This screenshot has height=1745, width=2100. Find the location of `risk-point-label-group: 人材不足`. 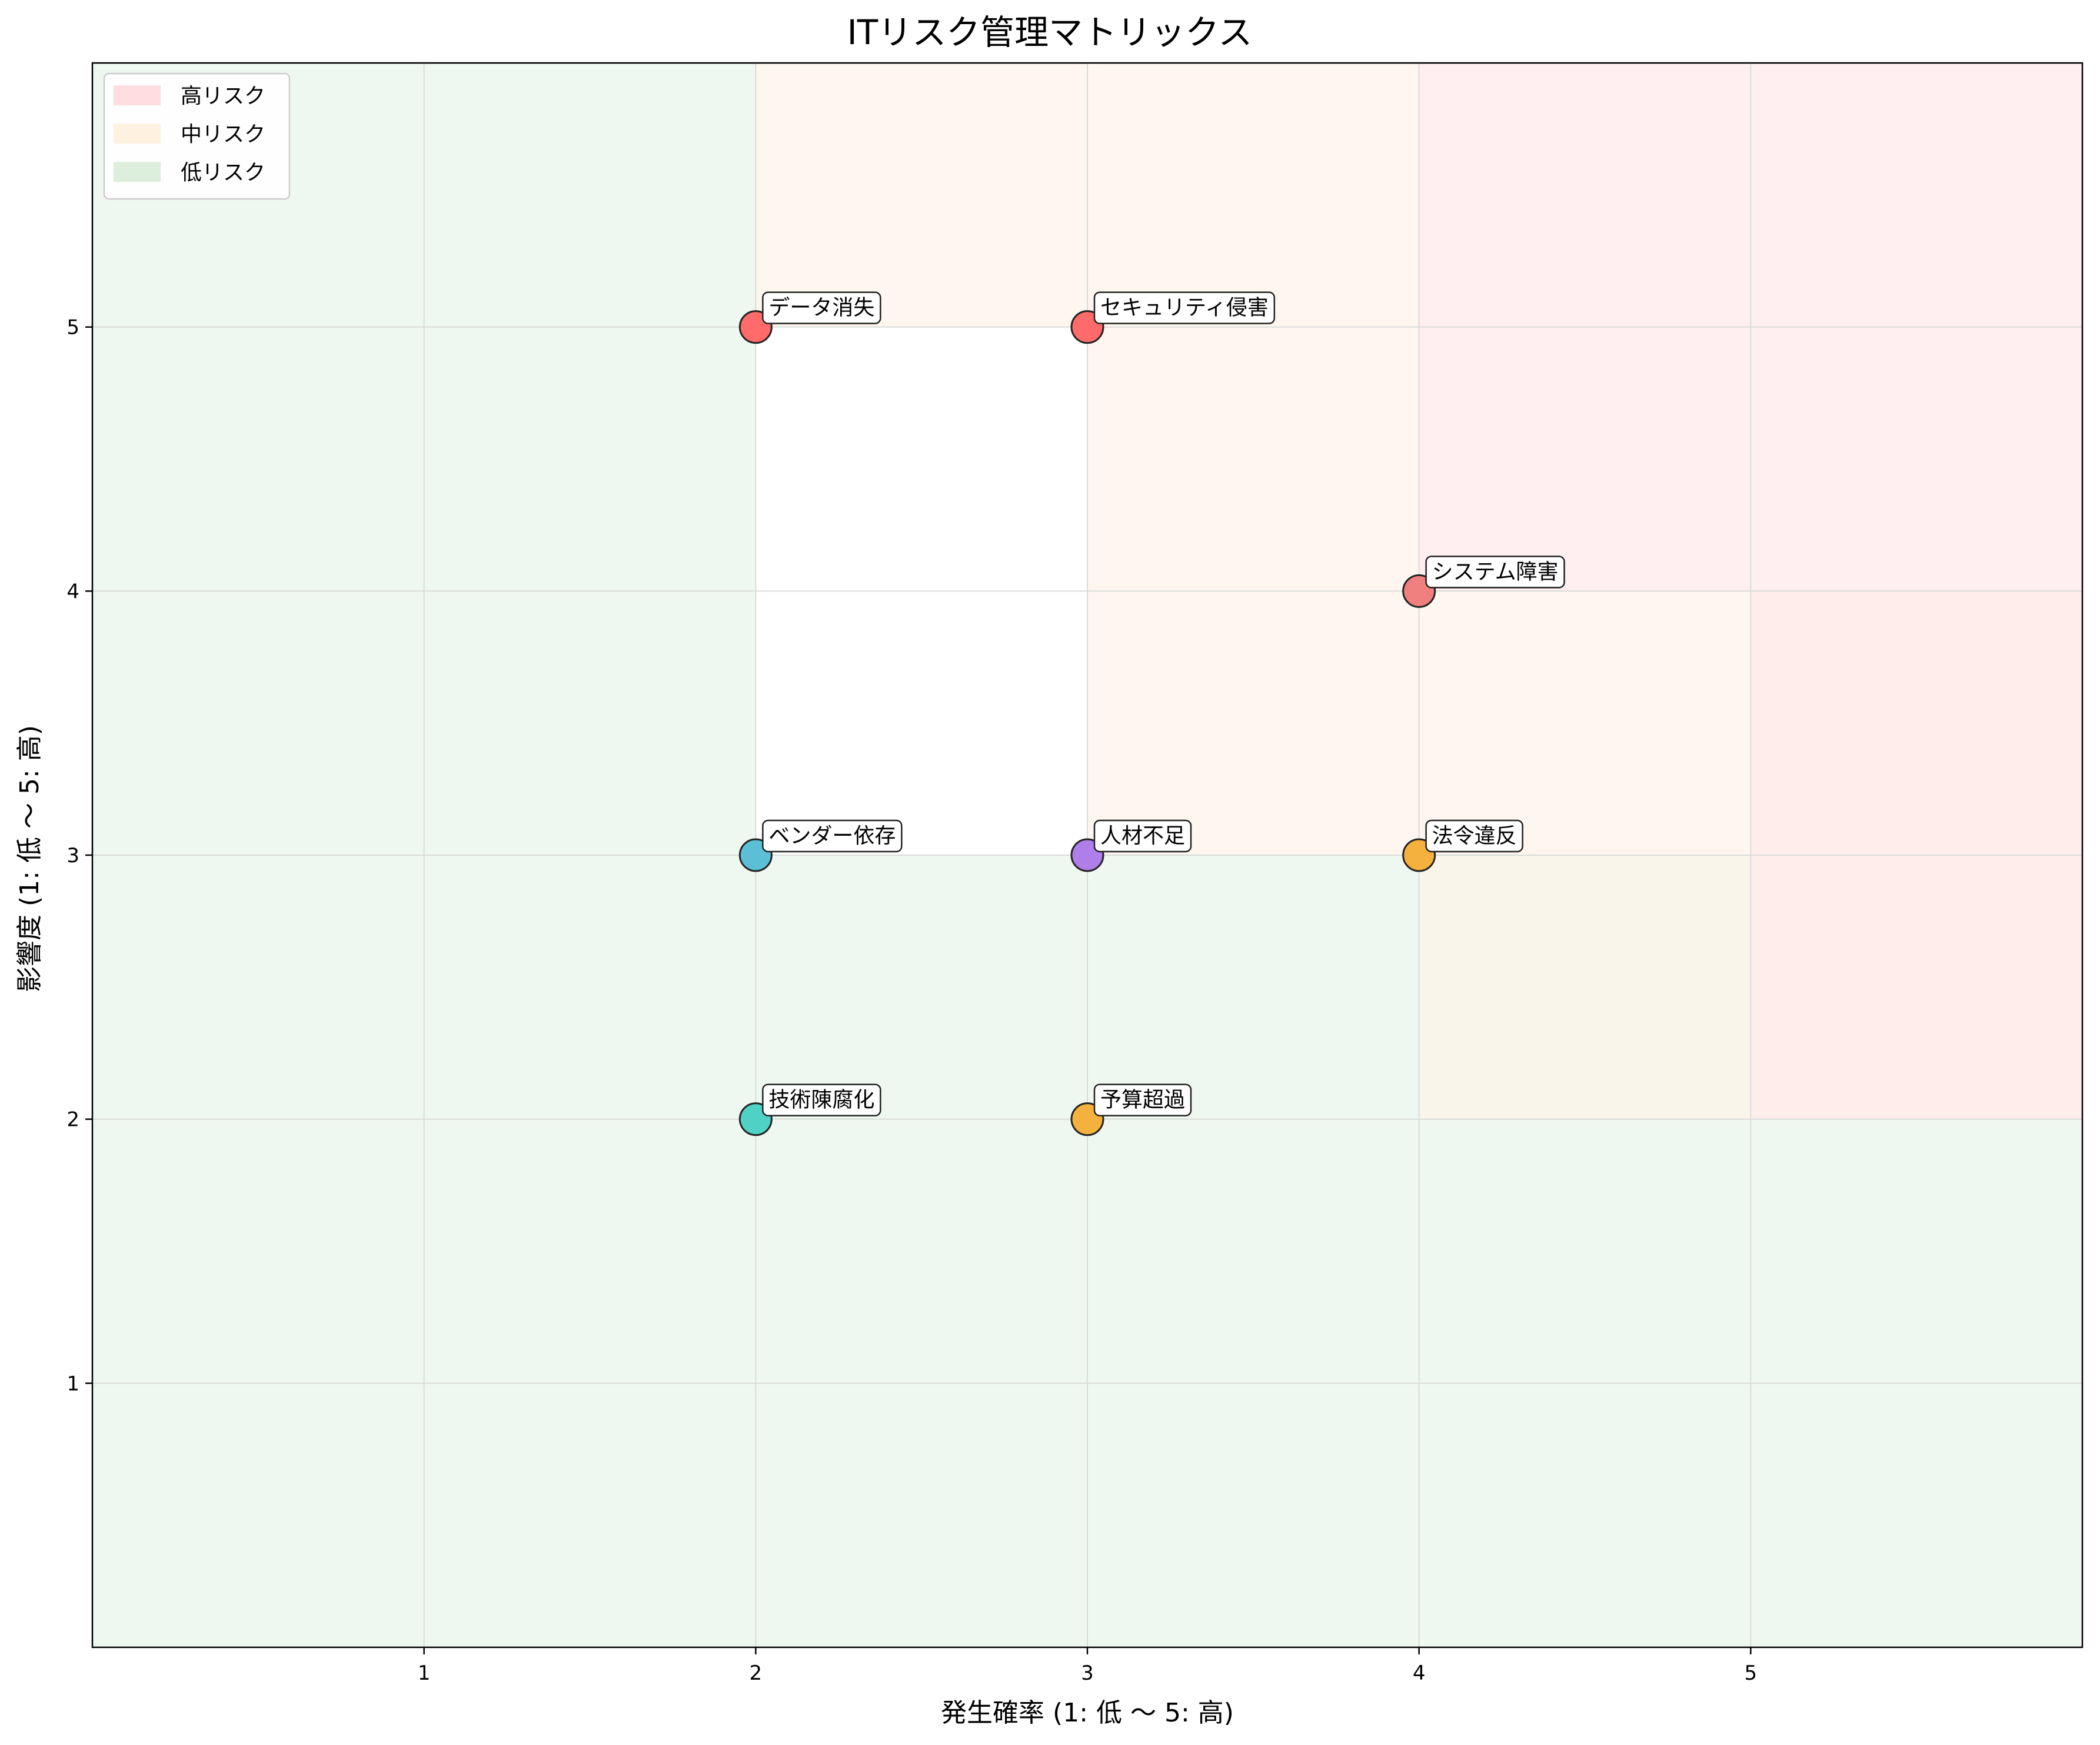

risk-point-label-group: 人材不足 is located at coordinates (1142, 836).